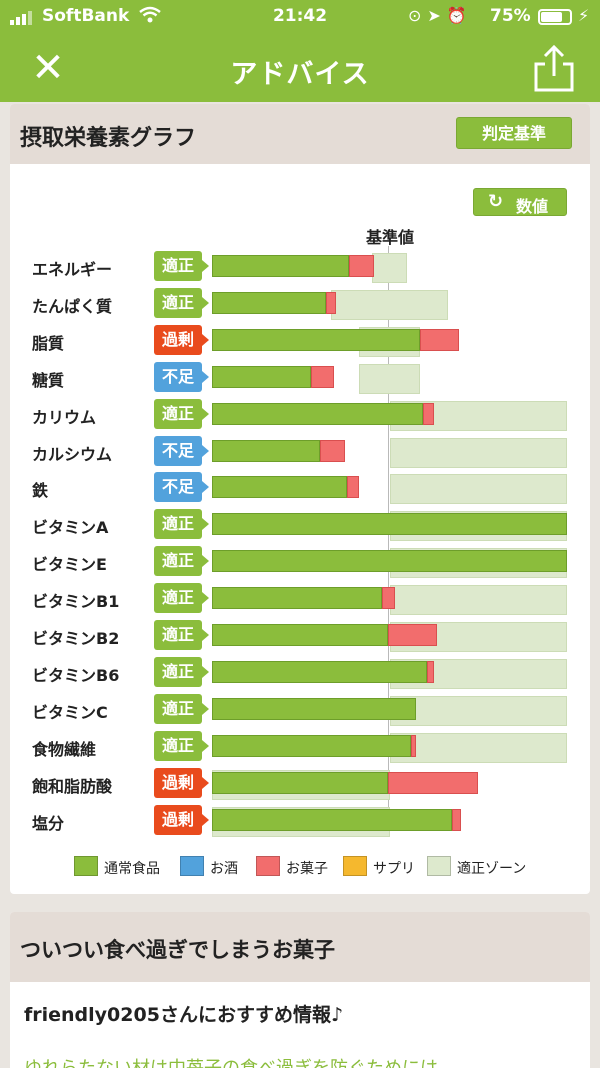  Describe the element at coordinates (76, 675) in the screenshot. I see `nutrient-name: ビタミンB6` at that location.